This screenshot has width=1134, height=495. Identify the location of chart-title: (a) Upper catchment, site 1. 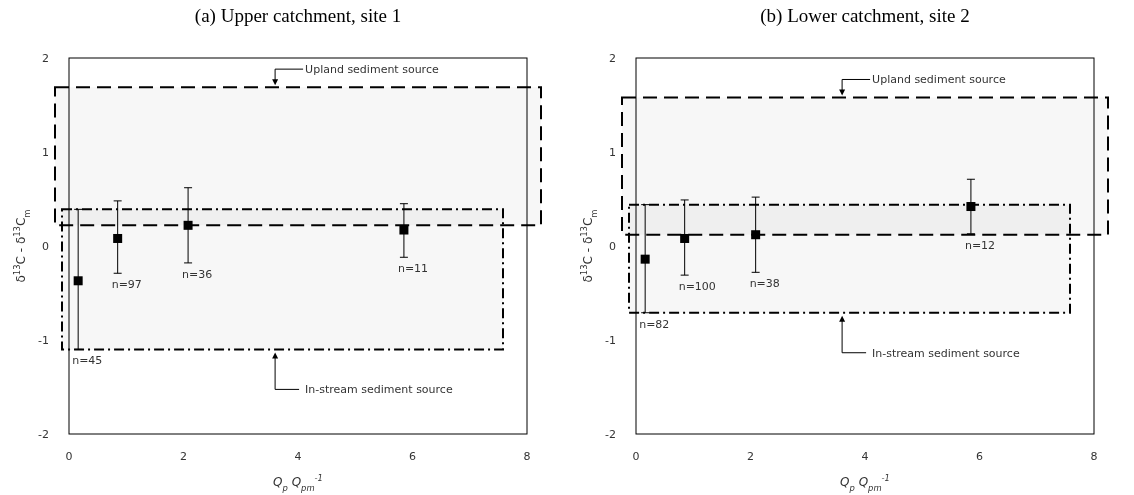
(298, 16).